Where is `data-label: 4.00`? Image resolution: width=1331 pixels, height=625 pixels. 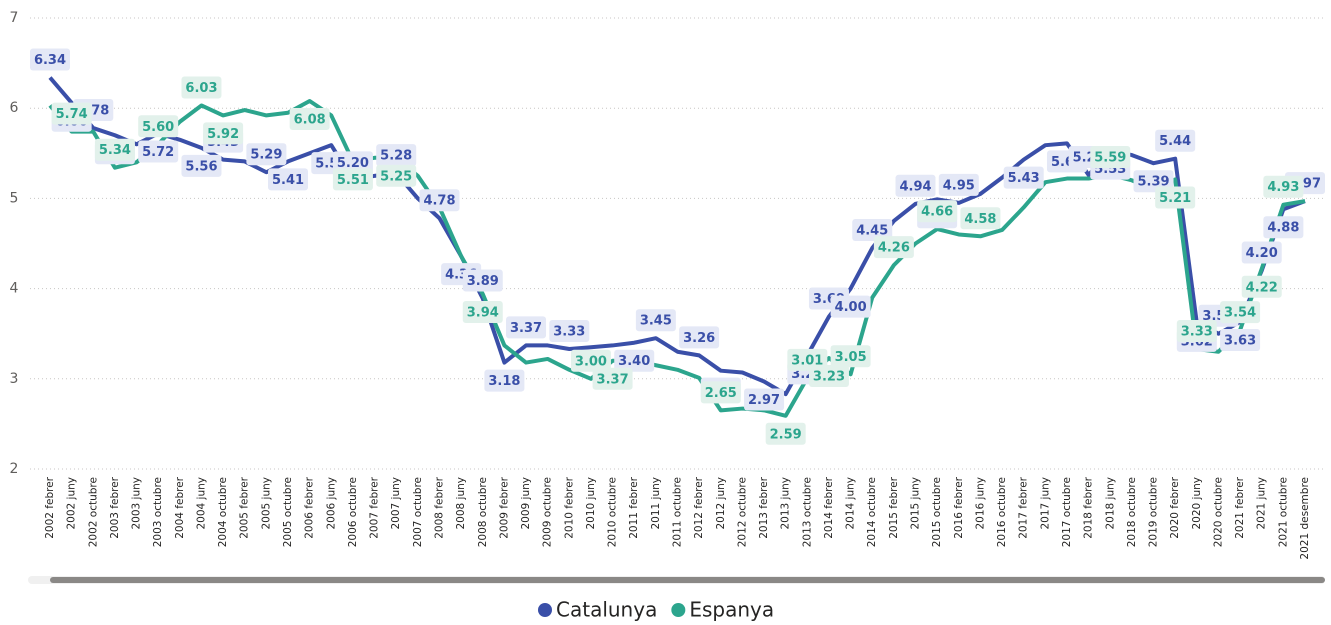
data-label: 4.00 is located at coordinates (850, 306).